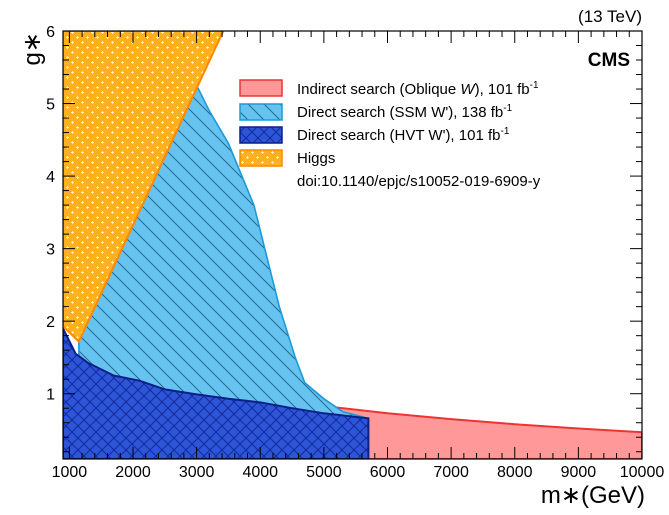 The height and width of the screenshot is (515, 669). I want to click on y-tick-label: 1, so click(50, 395).